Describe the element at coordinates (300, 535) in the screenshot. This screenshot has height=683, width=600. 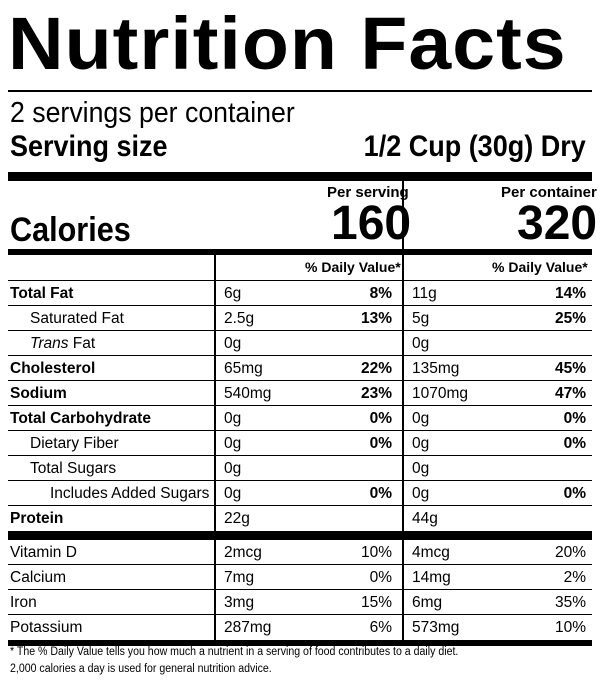
I see `divider-thick-vitamins` at that location.